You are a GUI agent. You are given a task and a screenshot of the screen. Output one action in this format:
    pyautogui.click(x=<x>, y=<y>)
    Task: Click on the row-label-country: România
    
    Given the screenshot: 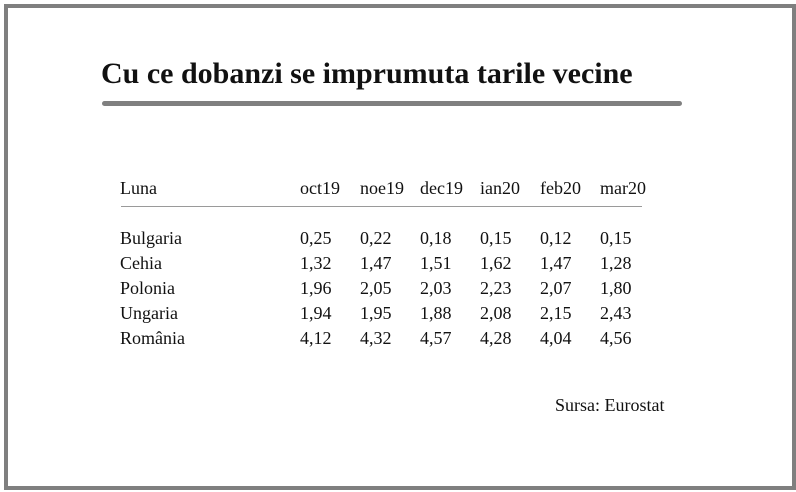 What is the action you would take?
    pyautogui.click(x=152, y=338)
    